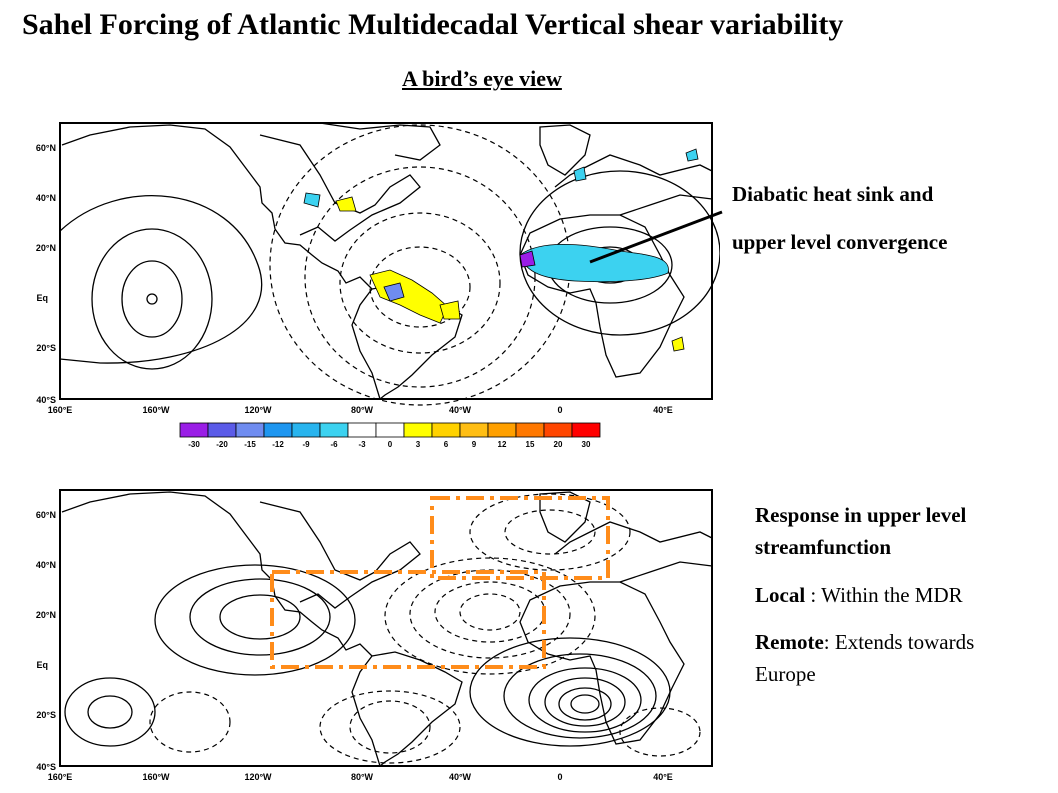 The width and height of the screenshot is (1058, 793). Describe the element at coordinates (530, 444) in the screenshot. I see `colorbar-label: 15` at that location.